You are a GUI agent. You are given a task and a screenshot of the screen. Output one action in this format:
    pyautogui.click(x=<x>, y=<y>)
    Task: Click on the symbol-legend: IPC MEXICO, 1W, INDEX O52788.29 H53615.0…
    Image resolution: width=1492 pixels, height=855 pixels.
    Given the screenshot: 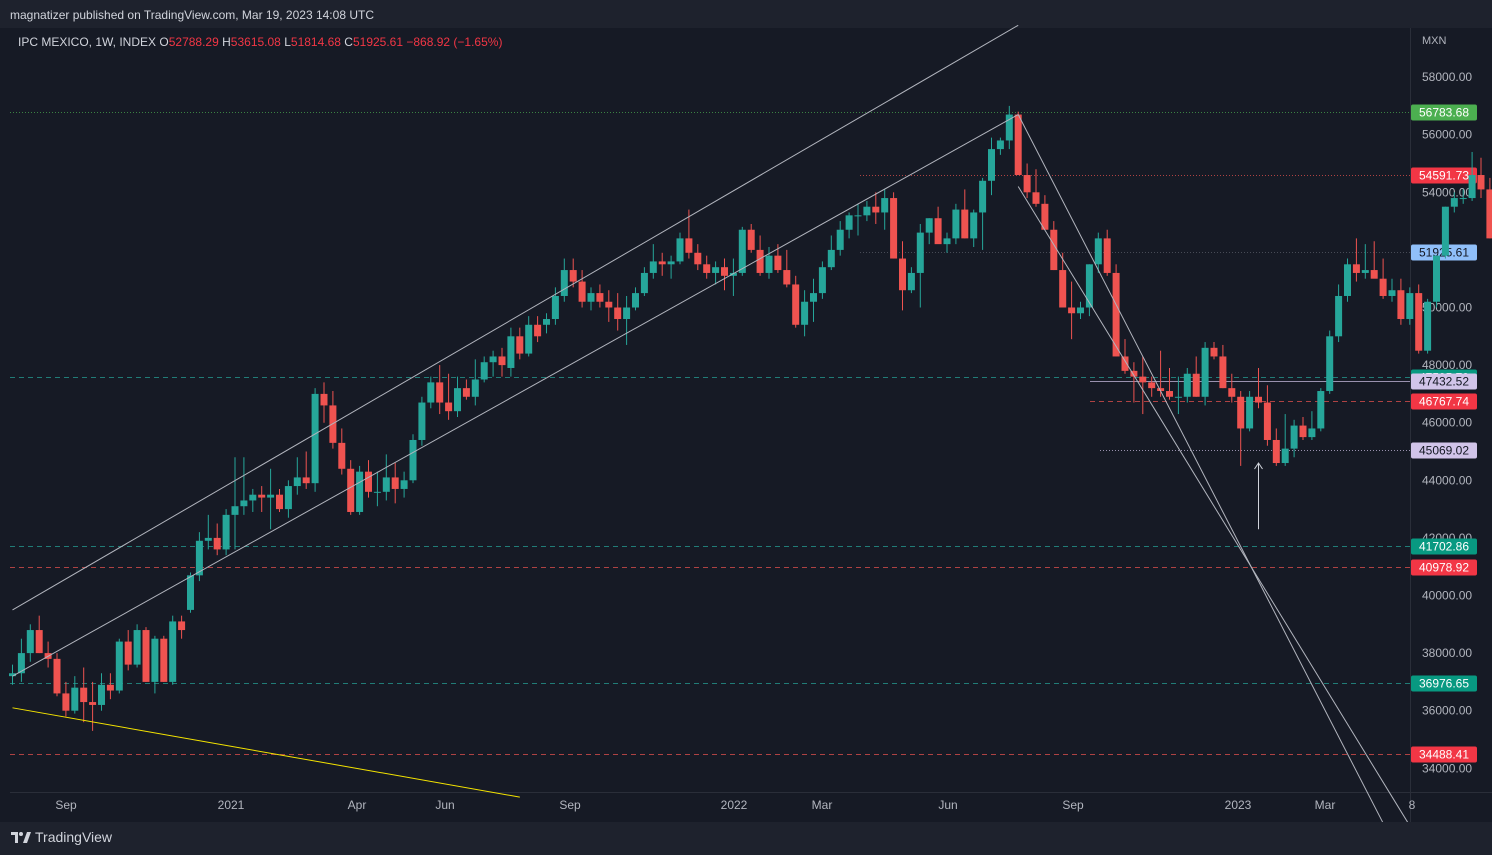 What is the action you would take?
    pyautogui.click(x=260, y=42)
    